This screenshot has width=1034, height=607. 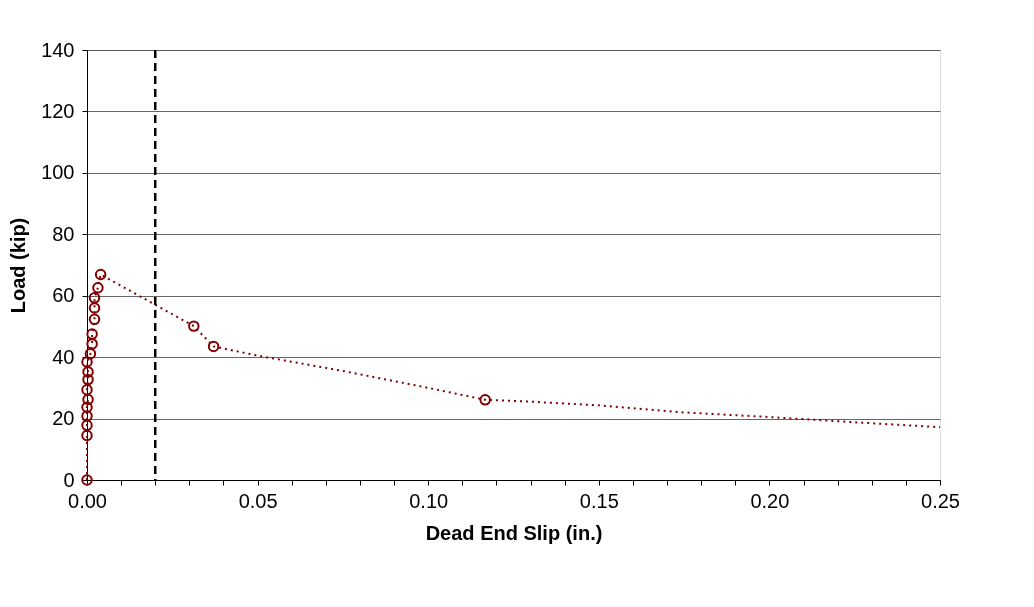 I want to click on y-tick-label: 120, so click(x=58, y=110).